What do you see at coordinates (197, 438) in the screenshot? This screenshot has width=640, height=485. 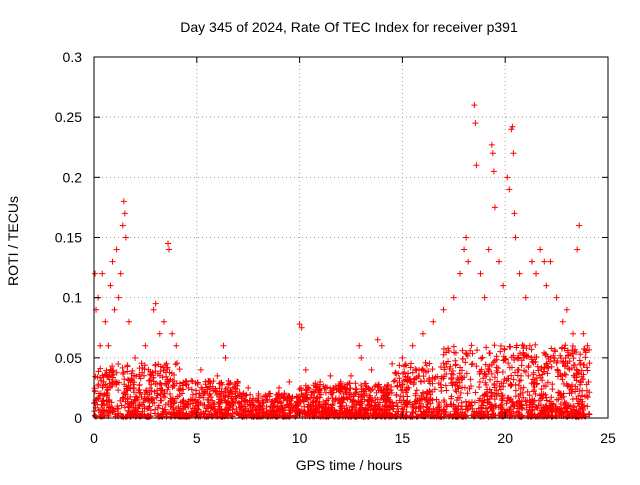 I see `x-tick-label: 5` at bounding box center [197, 438].